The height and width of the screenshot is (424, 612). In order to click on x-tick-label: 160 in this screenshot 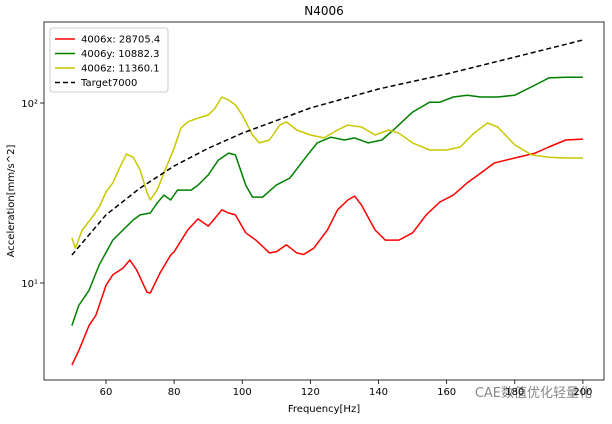, I will do `click(446, 392)`.